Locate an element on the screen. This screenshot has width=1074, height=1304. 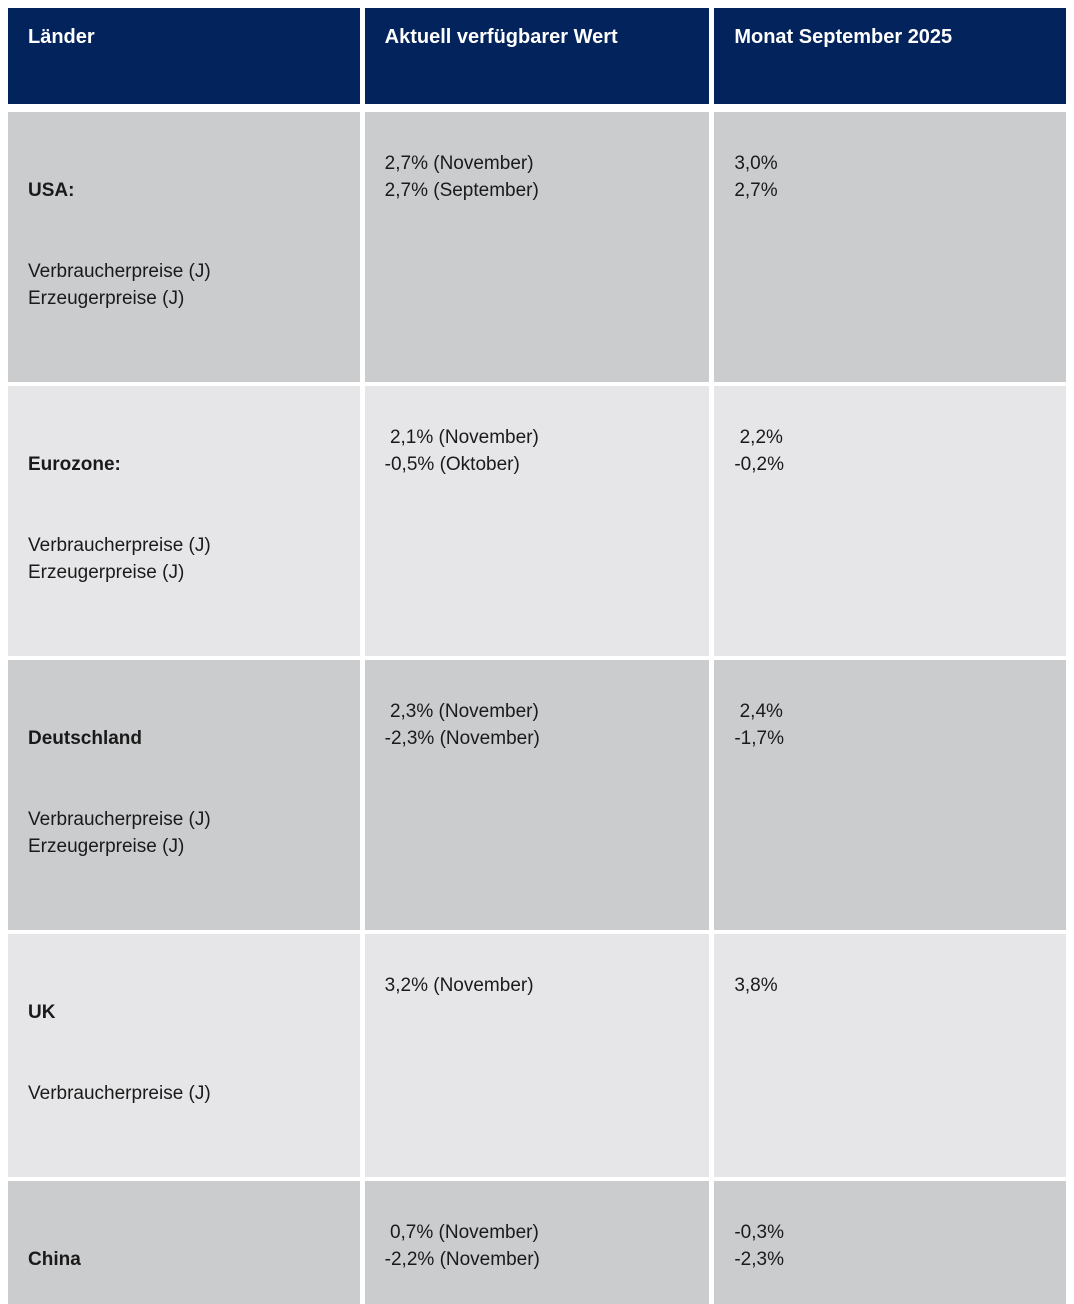
country-cell-uk: UK Verbraucherpreise (J) is located at coordinates (184, 1055).